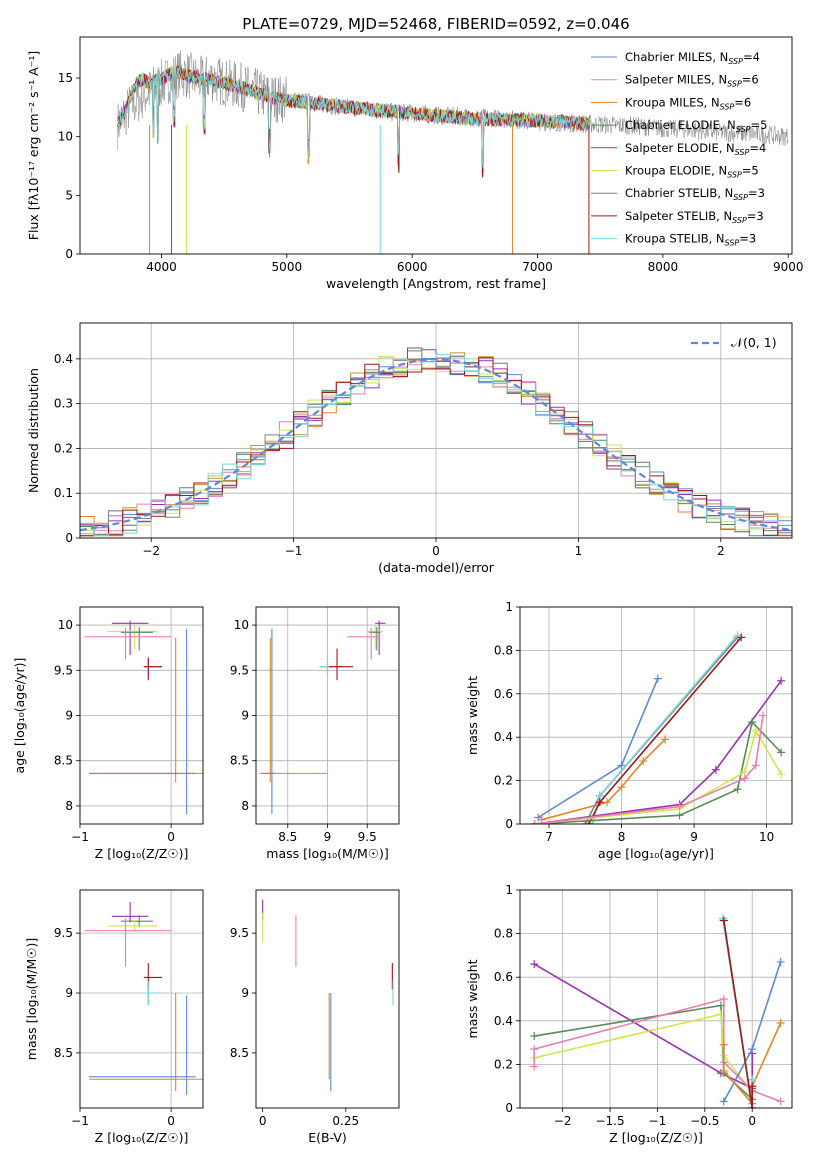  I want to click on x-tick-label: 9000, so click(788, 267).